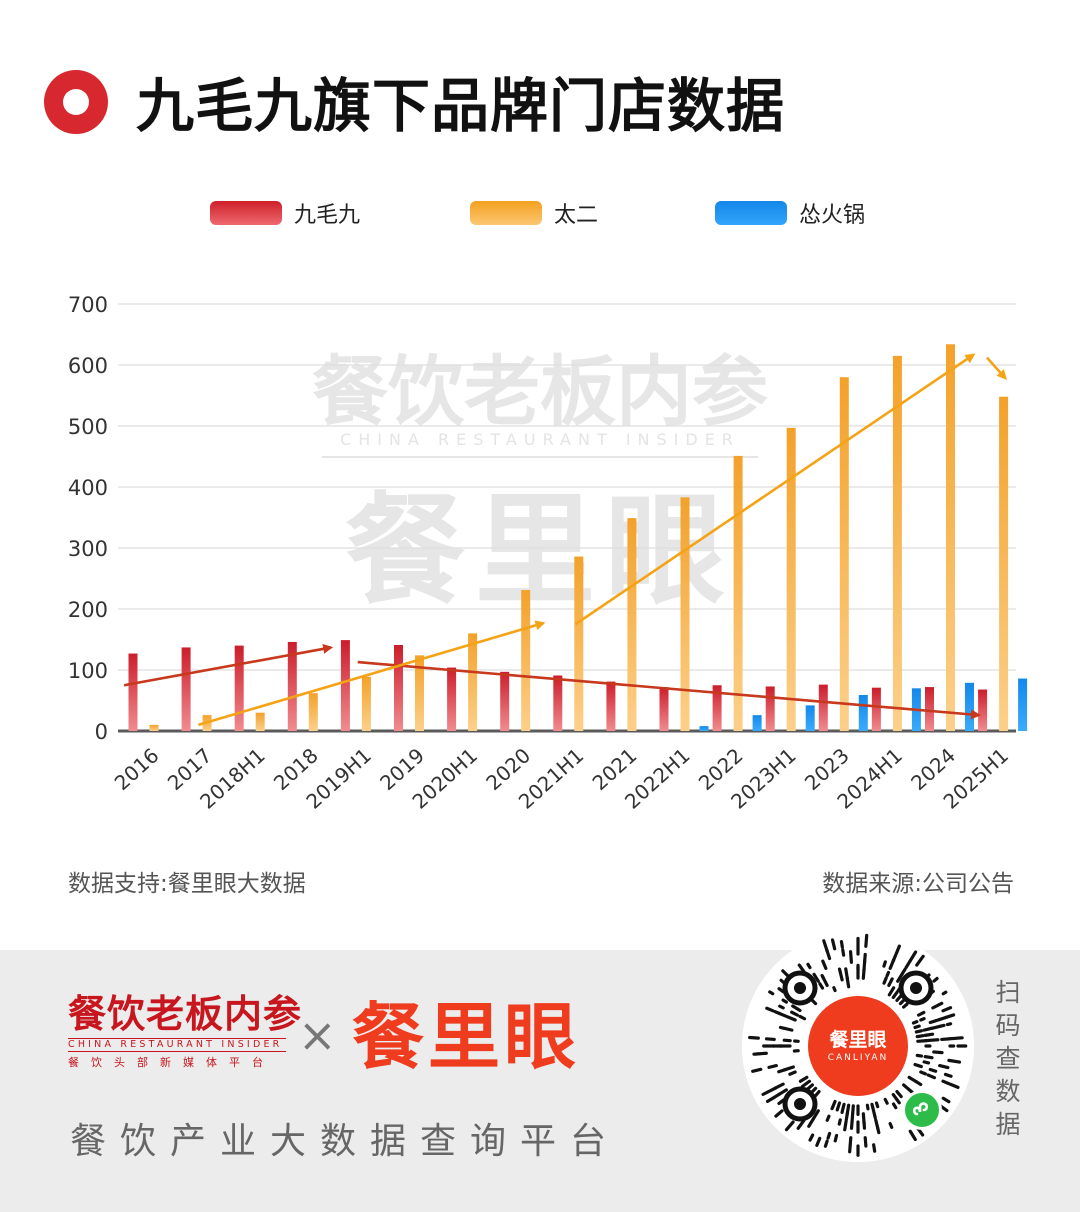  Describe the element at coordinates (88, 305) in the screenshot. I see `y-tick-label: 700` at that location.